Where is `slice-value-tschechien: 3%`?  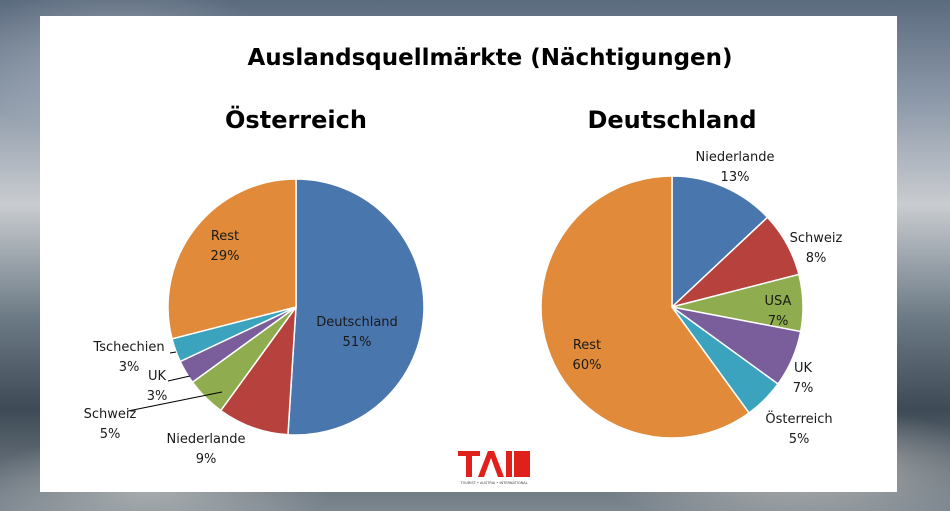
slice-value-tschechien: 3% is located at coordinates (129, 367).